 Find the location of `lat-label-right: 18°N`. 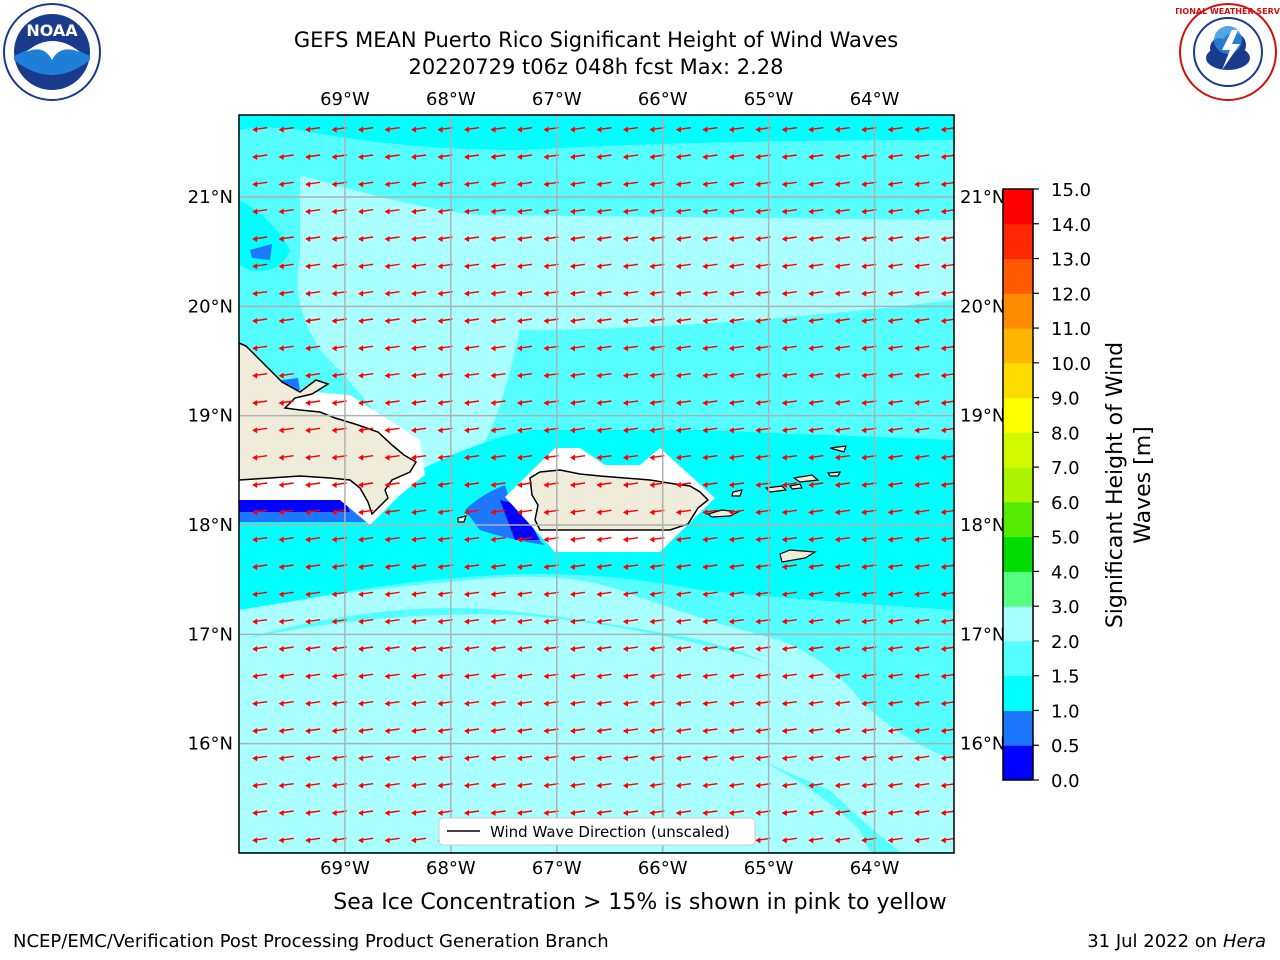

lat-label-right: 18°N is located at coordinates (982, 525).